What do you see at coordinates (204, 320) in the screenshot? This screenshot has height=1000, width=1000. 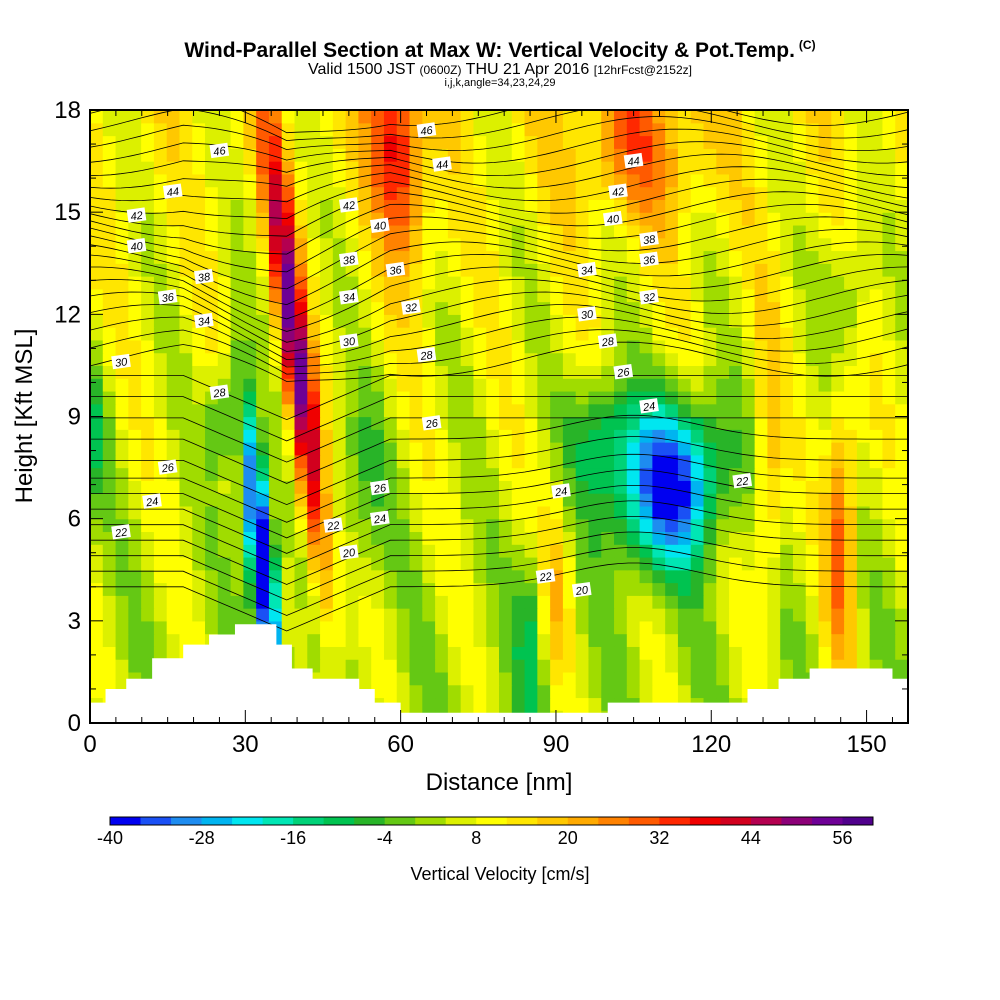 I see `theta-label: 34` at bounding box center [204, 320].